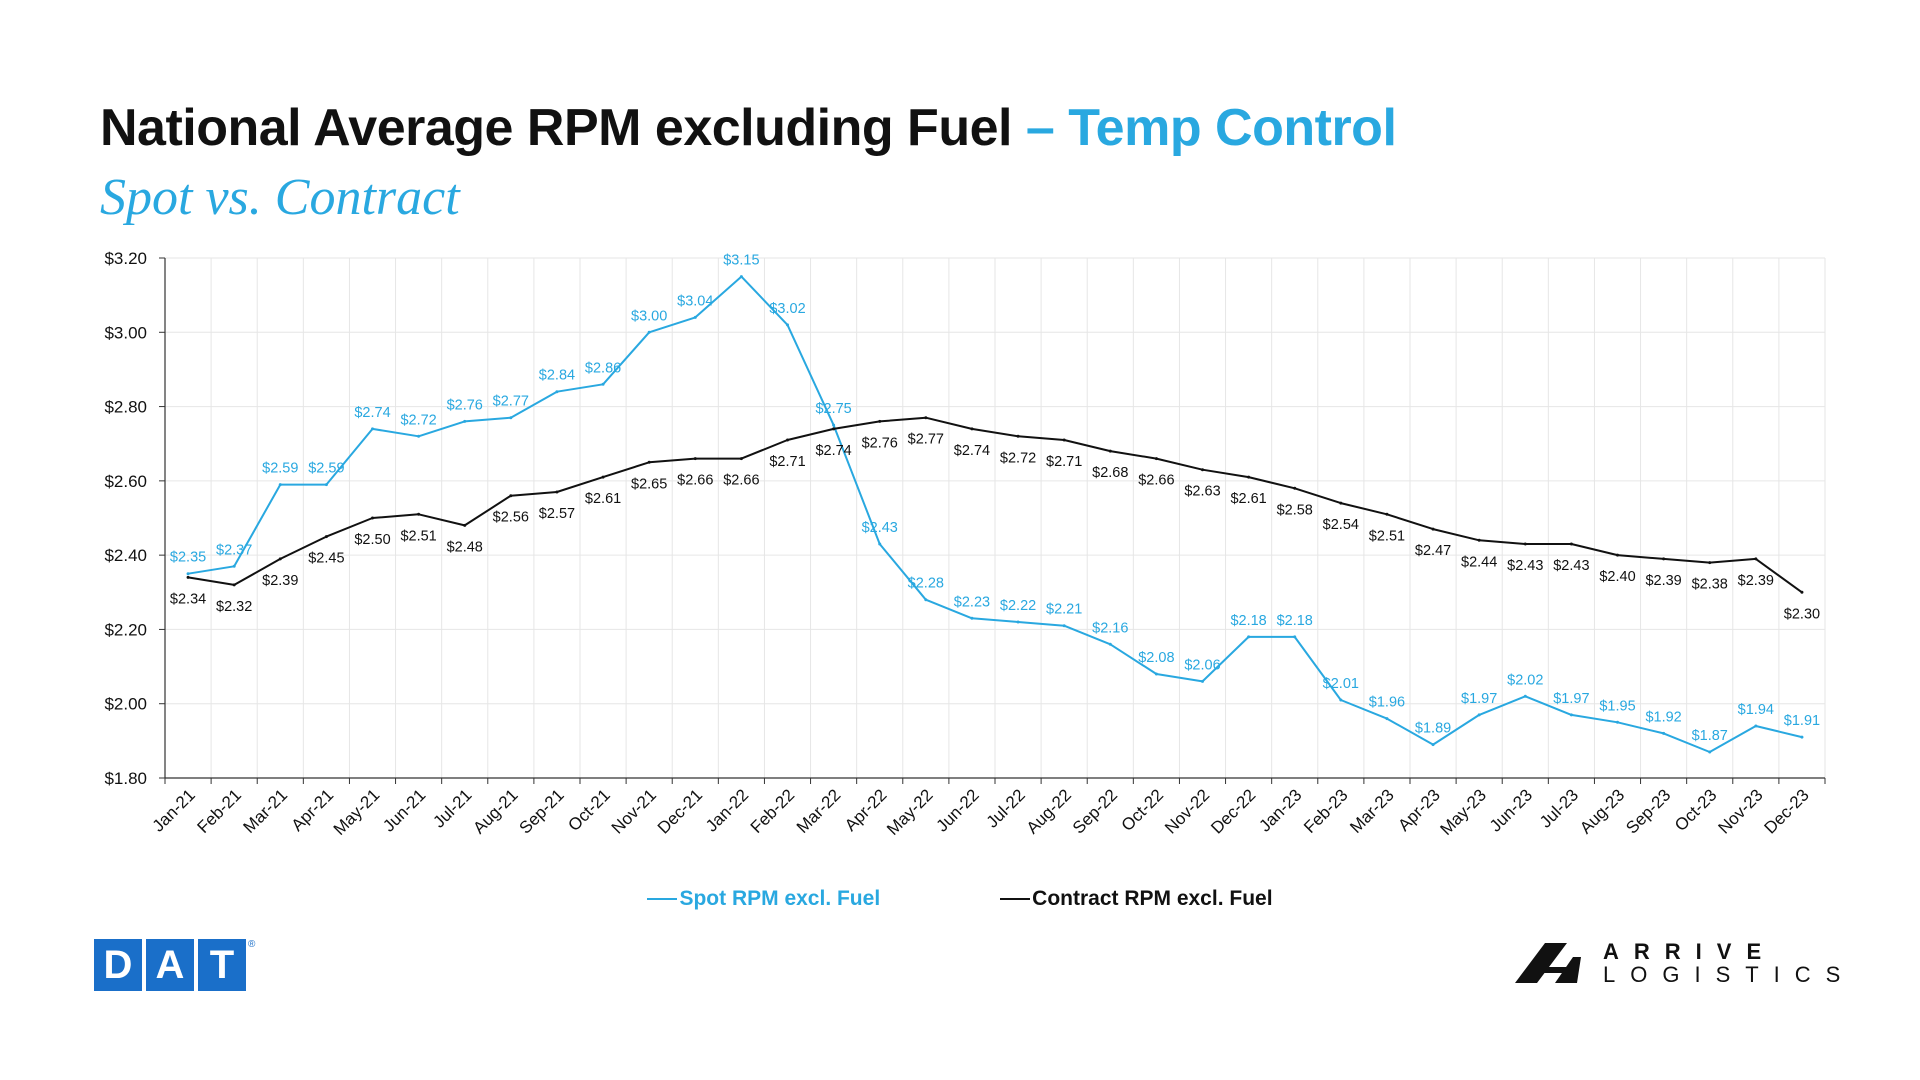  I want to click on y-tick-label: $3.00, so click(125, 332).